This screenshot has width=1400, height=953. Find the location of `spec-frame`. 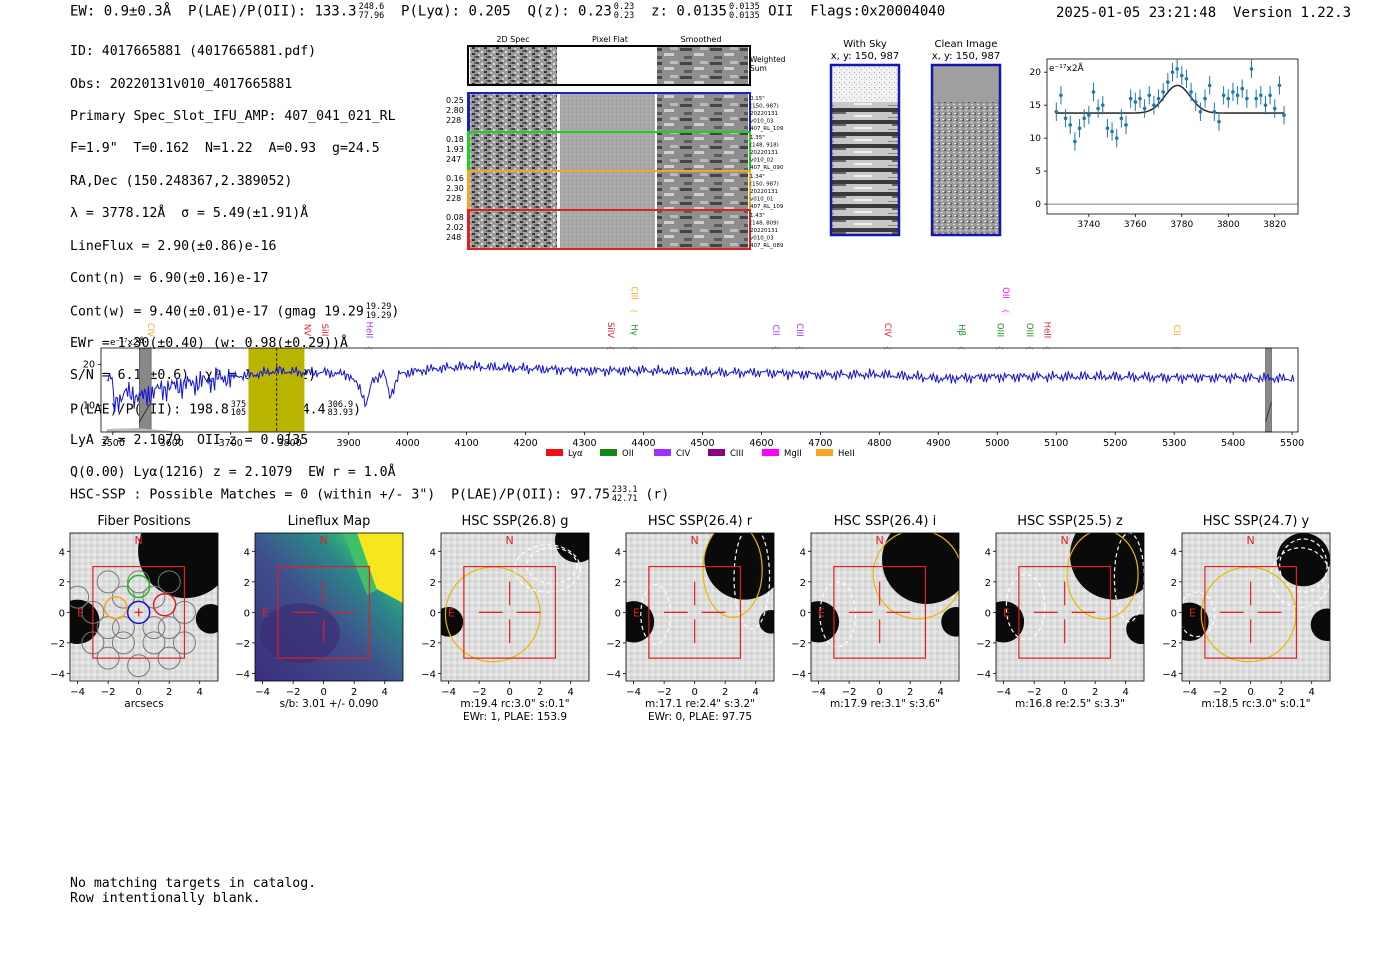

spec-frame is located at coordinates (699, 390).